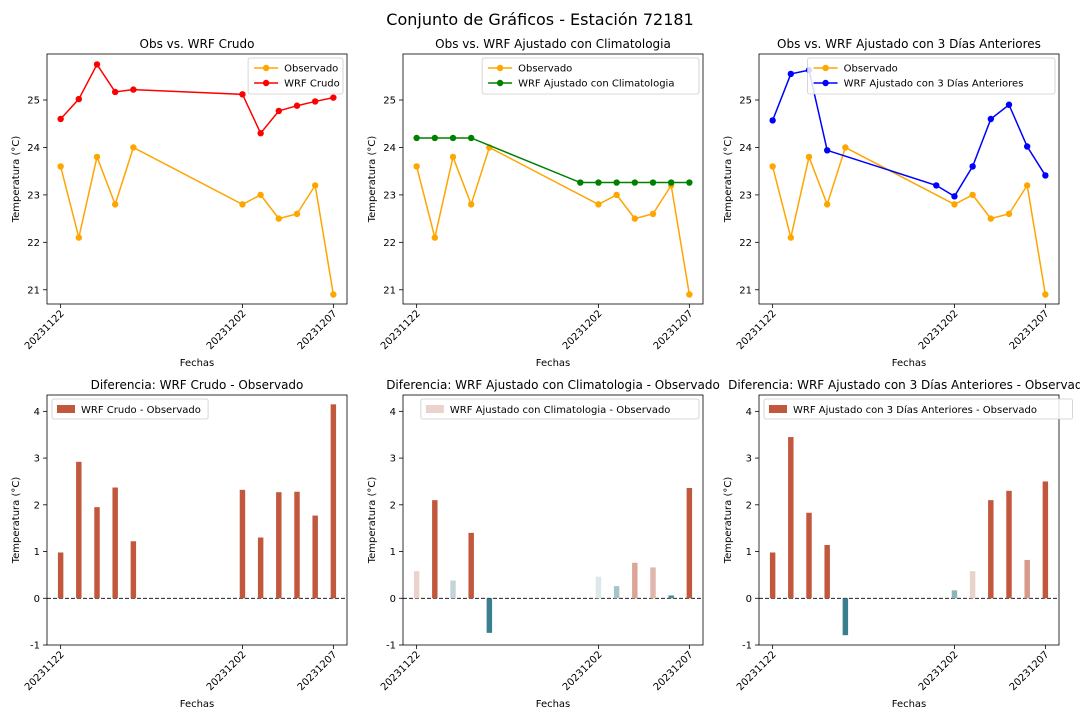 This screenshot has height=720, width=1080. I want to click on legend: WRF Crudo - Observado, so click(130, 409).